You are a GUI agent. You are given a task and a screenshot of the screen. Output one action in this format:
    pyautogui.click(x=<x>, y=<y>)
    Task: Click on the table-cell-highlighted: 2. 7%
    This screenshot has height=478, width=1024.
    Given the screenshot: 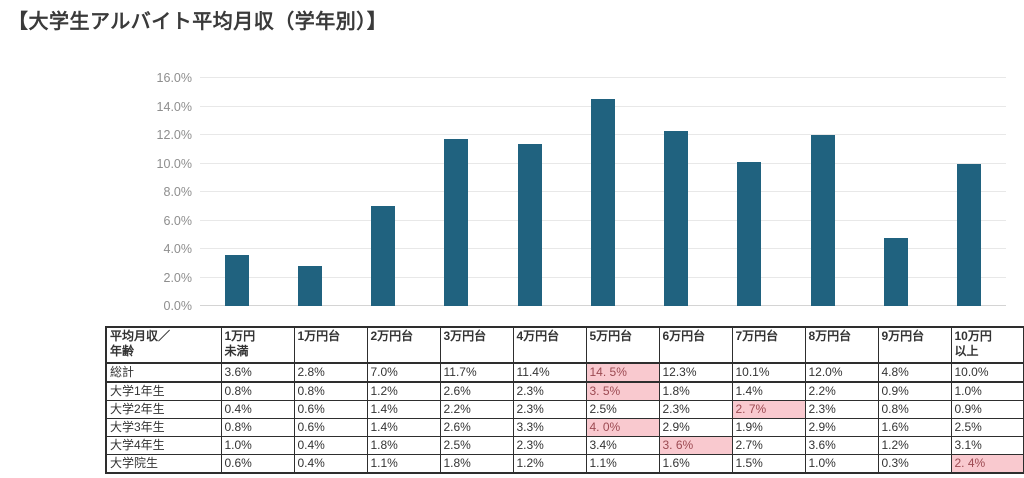 What is the action you would take?
    pyautogui.click(x=768, y=409)
    